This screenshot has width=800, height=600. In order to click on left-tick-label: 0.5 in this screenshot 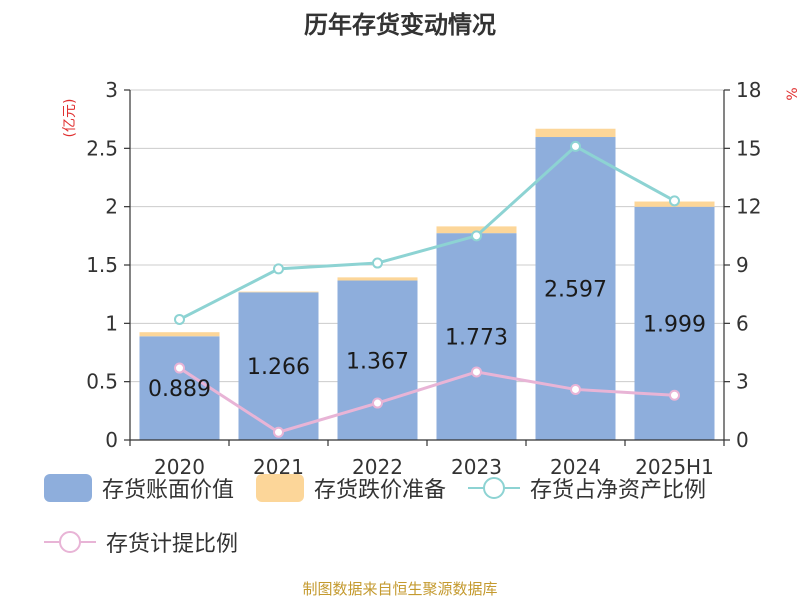, I will do `click(102, 382)`.